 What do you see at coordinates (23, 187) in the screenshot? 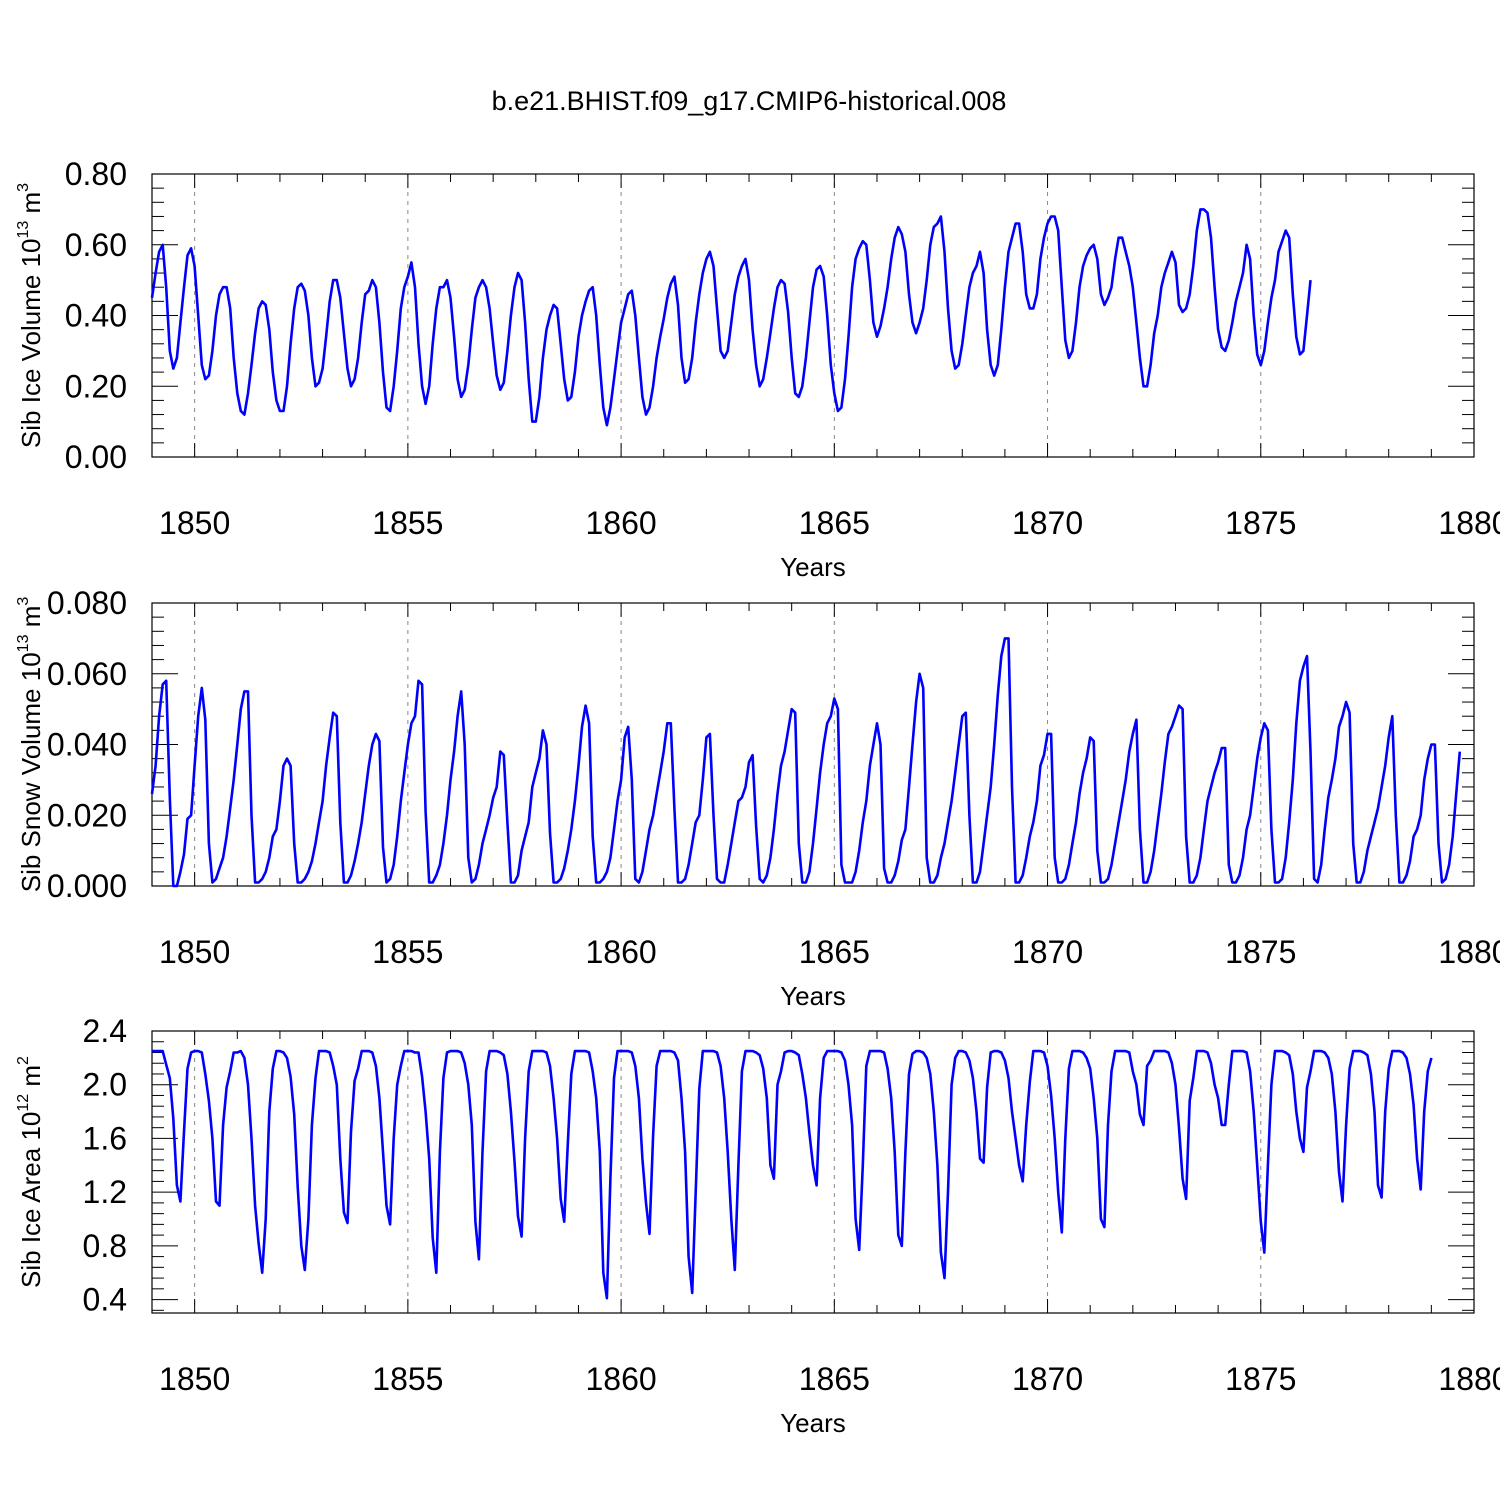
I see `ice-volume-ylabel-unit-exp: 3` at bounding box center [23, 187].